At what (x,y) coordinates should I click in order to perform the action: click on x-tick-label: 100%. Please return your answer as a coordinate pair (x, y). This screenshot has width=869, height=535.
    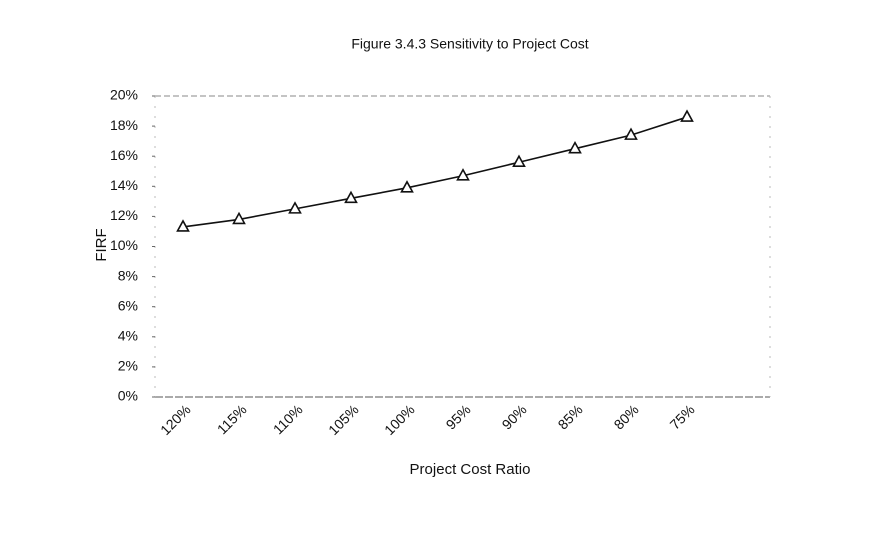
    Looking at the image, I should click on (399, 419).